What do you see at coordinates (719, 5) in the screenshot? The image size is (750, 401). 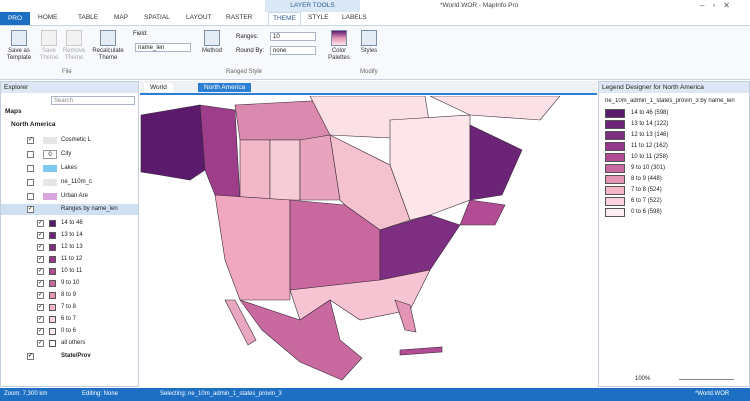 I see `window-controls: –▫✕` at bounding box center [719, 5].